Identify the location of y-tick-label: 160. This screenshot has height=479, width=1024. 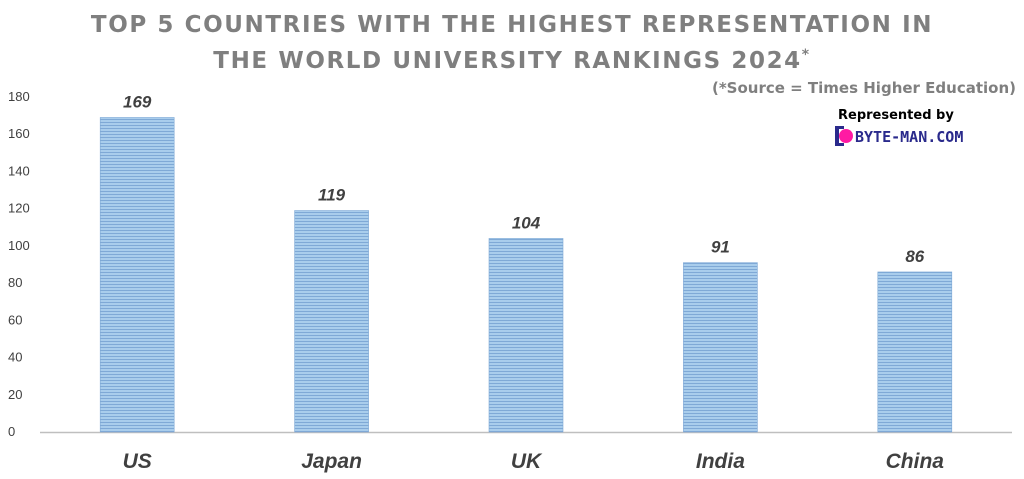
(19, 133).